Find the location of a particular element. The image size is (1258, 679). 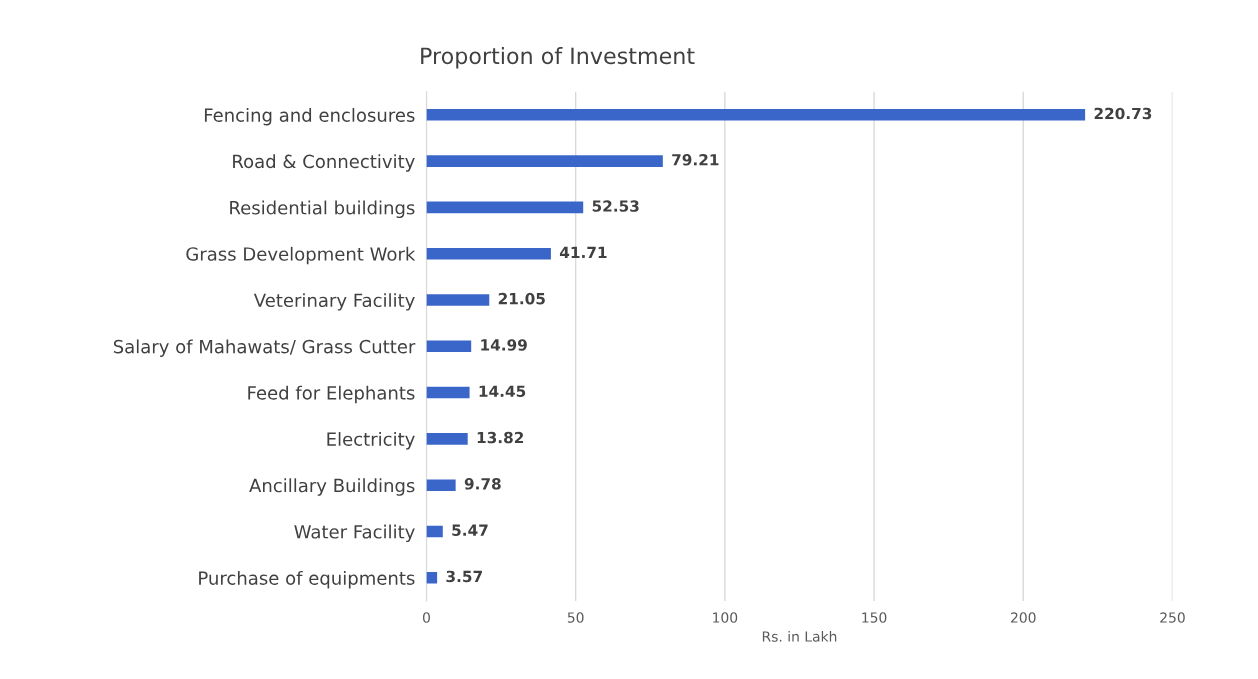

x-tick-label: 200 is located at coordinates (1023, 617).